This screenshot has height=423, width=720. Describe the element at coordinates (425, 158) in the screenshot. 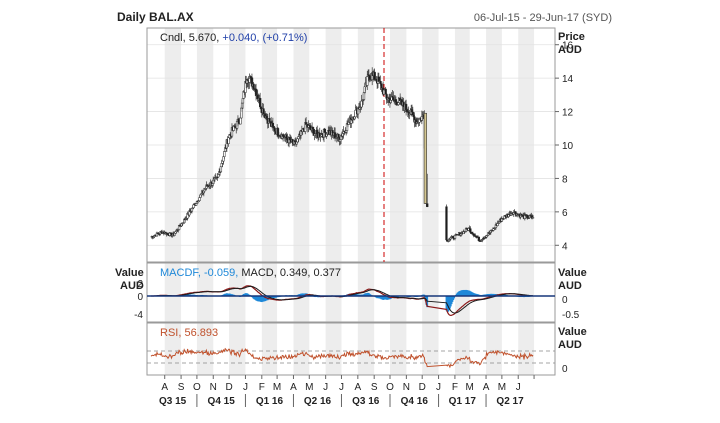

I see `drop-candle` at that location.